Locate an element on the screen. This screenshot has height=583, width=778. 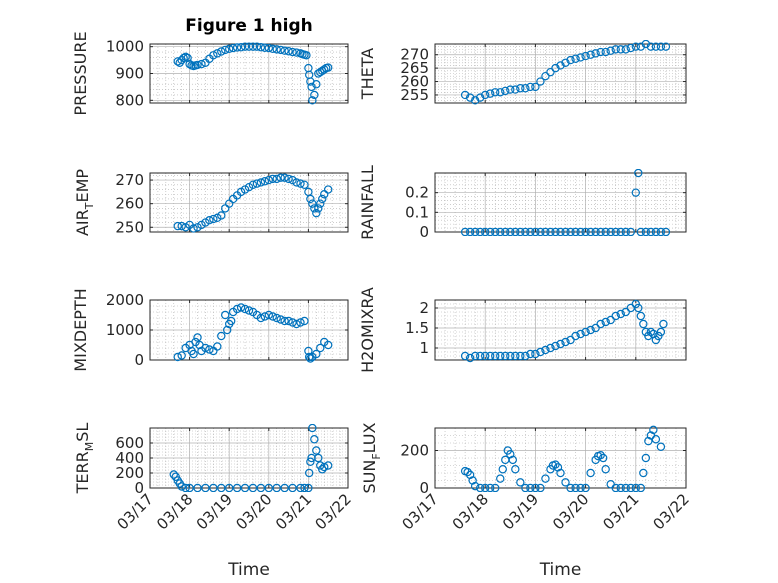
axes-box is located at coordinates (560, 330).